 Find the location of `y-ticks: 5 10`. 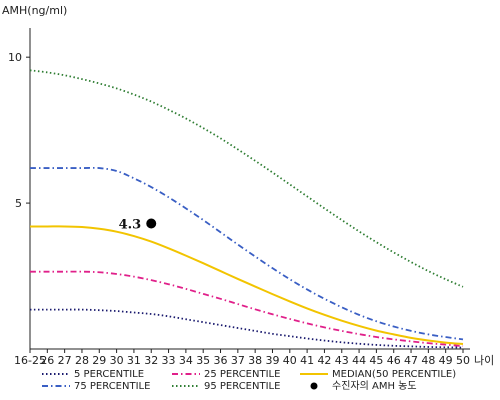

y-ticks: 5 10 is located at coordinates (19, 130).